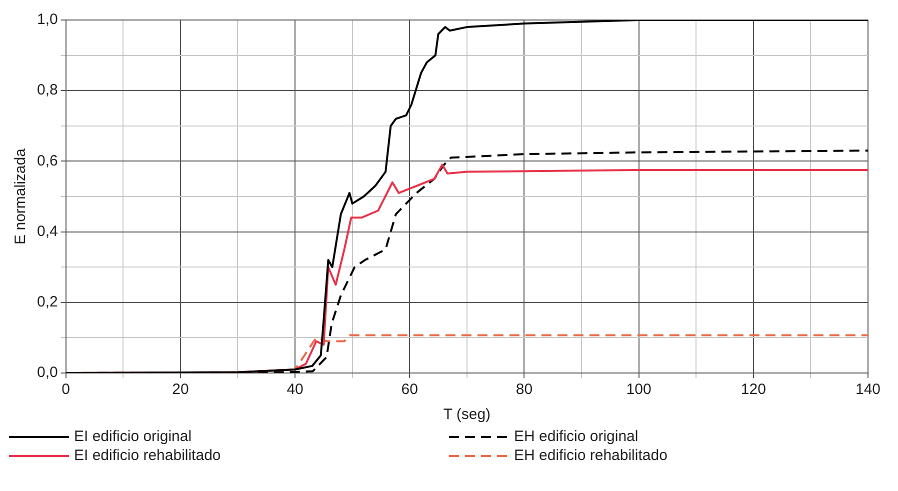 The image size is (898, 491). I want to click on legend-label: EH edificio rehabilitado, so click(591, 455).